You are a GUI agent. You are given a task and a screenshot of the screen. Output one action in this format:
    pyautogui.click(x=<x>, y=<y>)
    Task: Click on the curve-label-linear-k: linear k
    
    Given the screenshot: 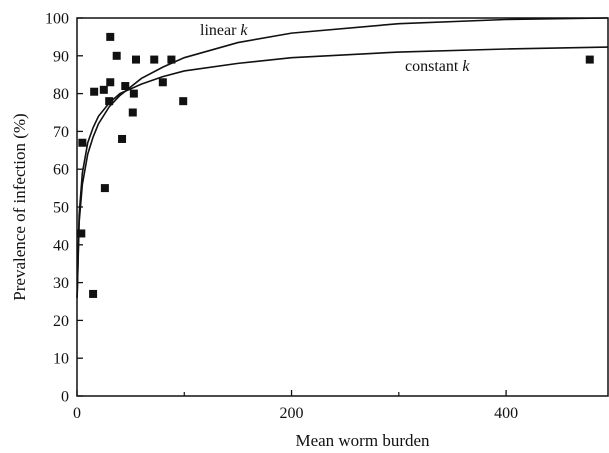 What is the action you would take?
    pyautogui.click(x=224, y=30)
    